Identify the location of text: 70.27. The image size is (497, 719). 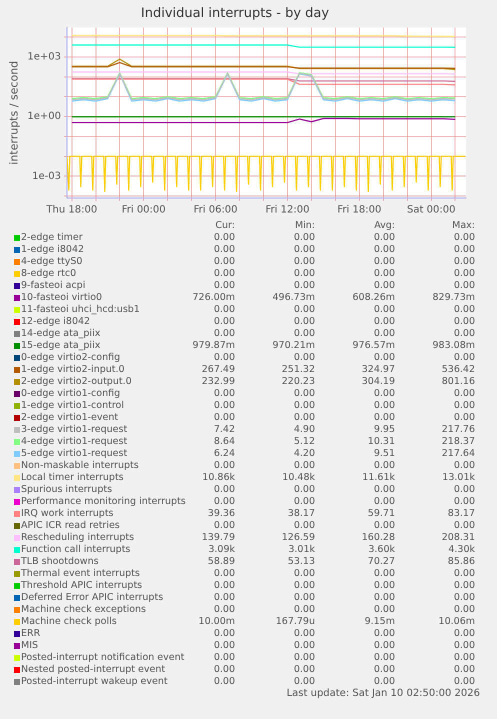
(380, 562).